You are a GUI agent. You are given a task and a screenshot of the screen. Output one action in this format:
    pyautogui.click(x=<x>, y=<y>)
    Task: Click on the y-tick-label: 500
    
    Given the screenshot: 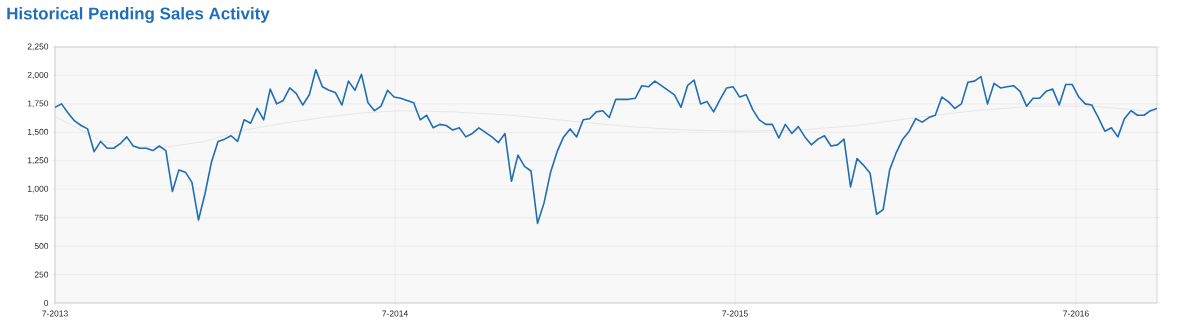 What is the action you would take?
    pyautogui.click(x=41, y=246)
    